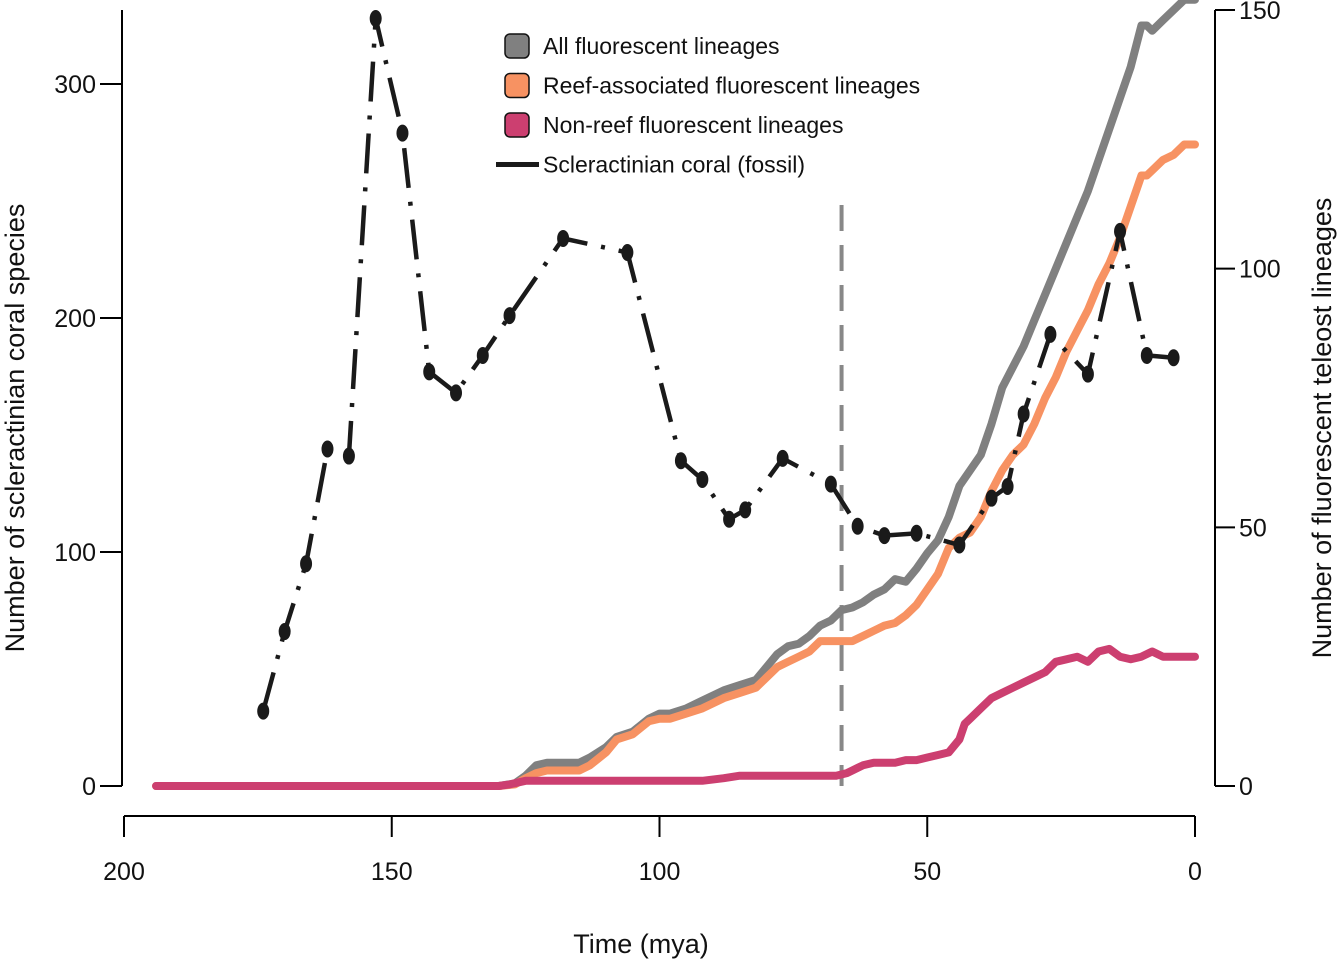 The width and height of the screenshot is (1339, 962). Describe the element at coordinates (693, 125) in the screenshot. I see `legend-label: Non-reef fluorescent lineages` at that location.